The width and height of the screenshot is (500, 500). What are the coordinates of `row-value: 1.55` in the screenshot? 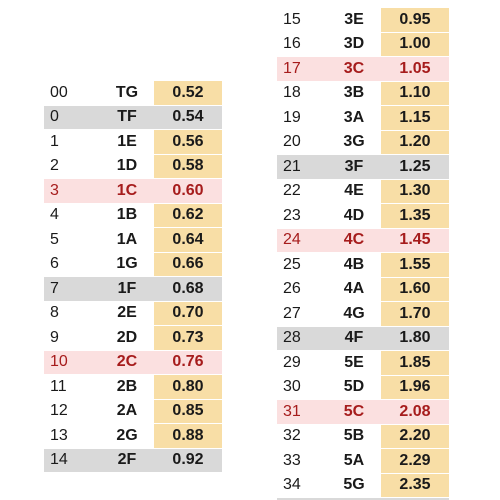 It's located at (415, 265).